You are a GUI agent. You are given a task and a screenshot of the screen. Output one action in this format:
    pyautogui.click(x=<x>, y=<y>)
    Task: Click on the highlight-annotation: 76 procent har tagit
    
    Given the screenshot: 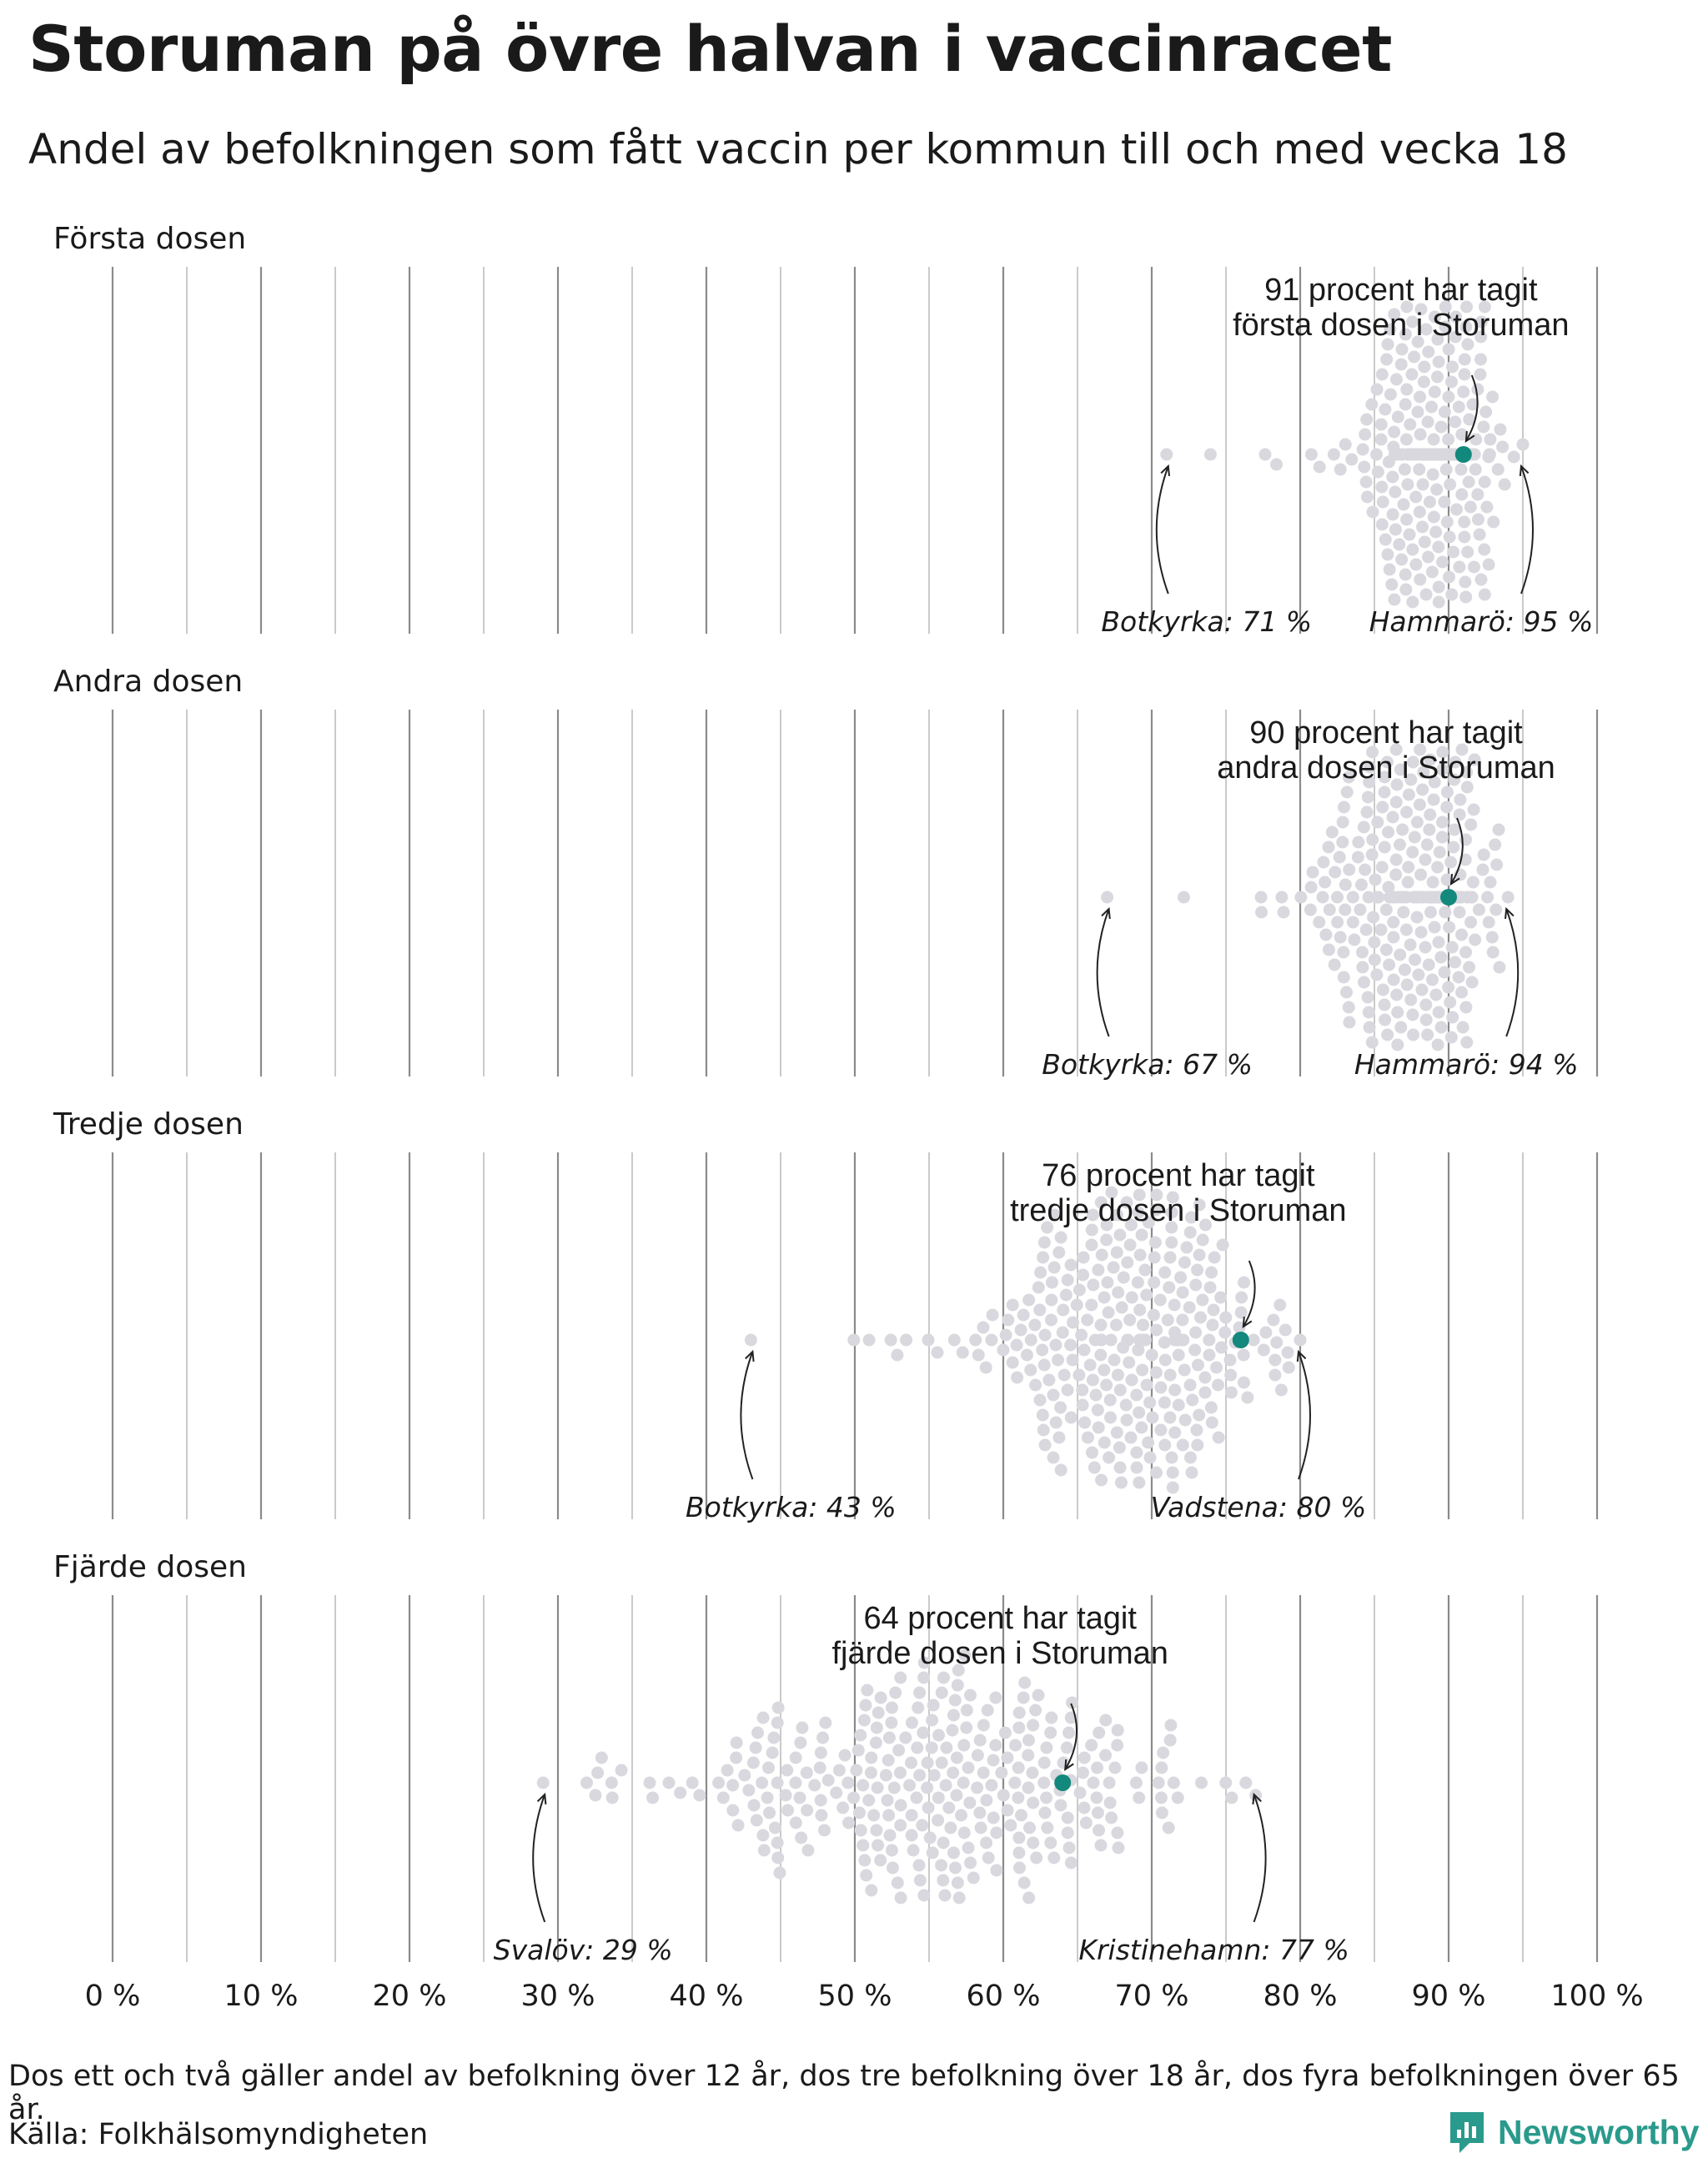 What is the action you would take?
    pyautogui.click(x=1178, y=1175)
    